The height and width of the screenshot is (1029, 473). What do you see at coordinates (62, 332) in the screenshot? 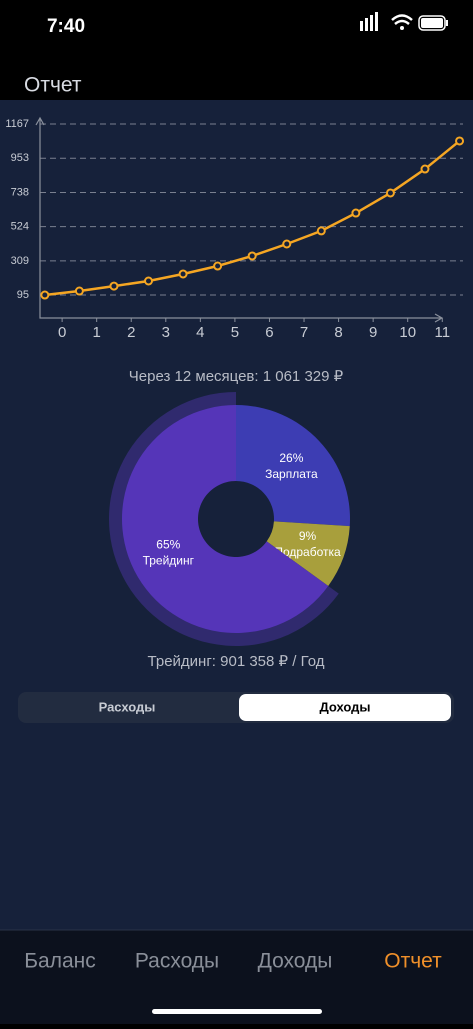
I see `x-tick-label: 0` at bounding box center [62, 332].